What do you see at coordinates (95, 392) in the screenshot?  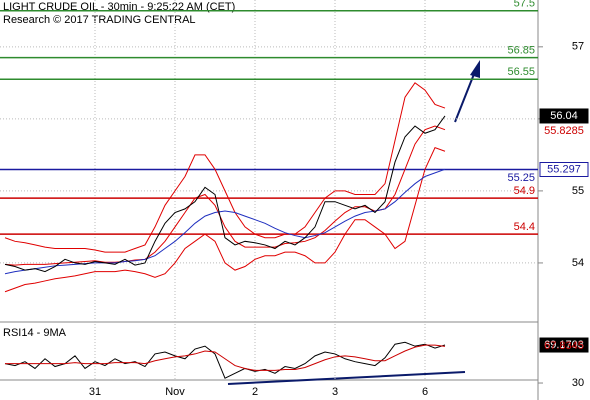 I see `x-tick-label: 31` at bounding box center [95, 392].